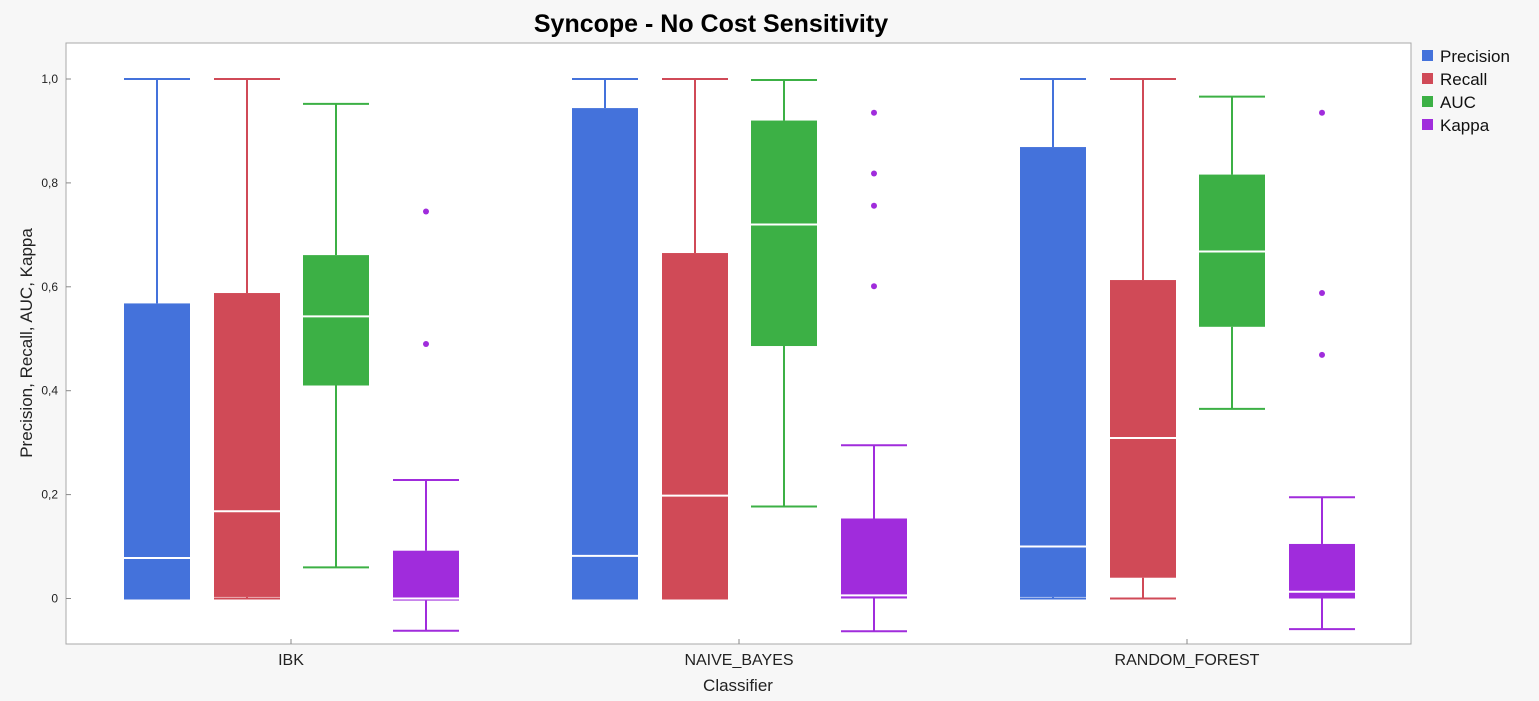 This screenshot has height=701, width=1539. I want to click on x-axis: IBK NAIVE_BAYES RANDOM_FOREST, so click(769, 654).